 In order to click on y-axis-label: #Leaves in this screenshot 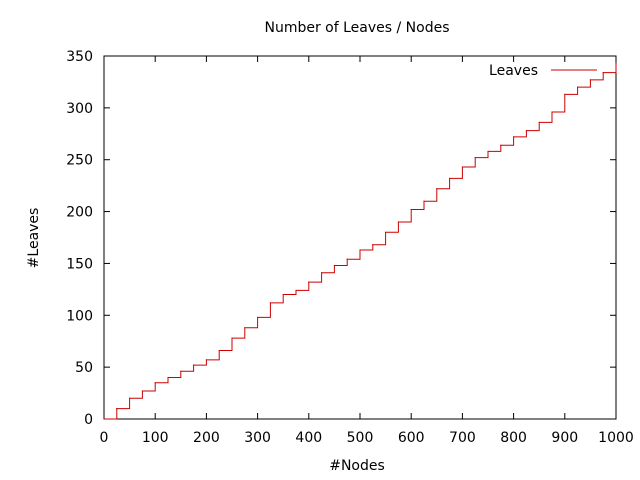, I will do `click(34, 238)`.